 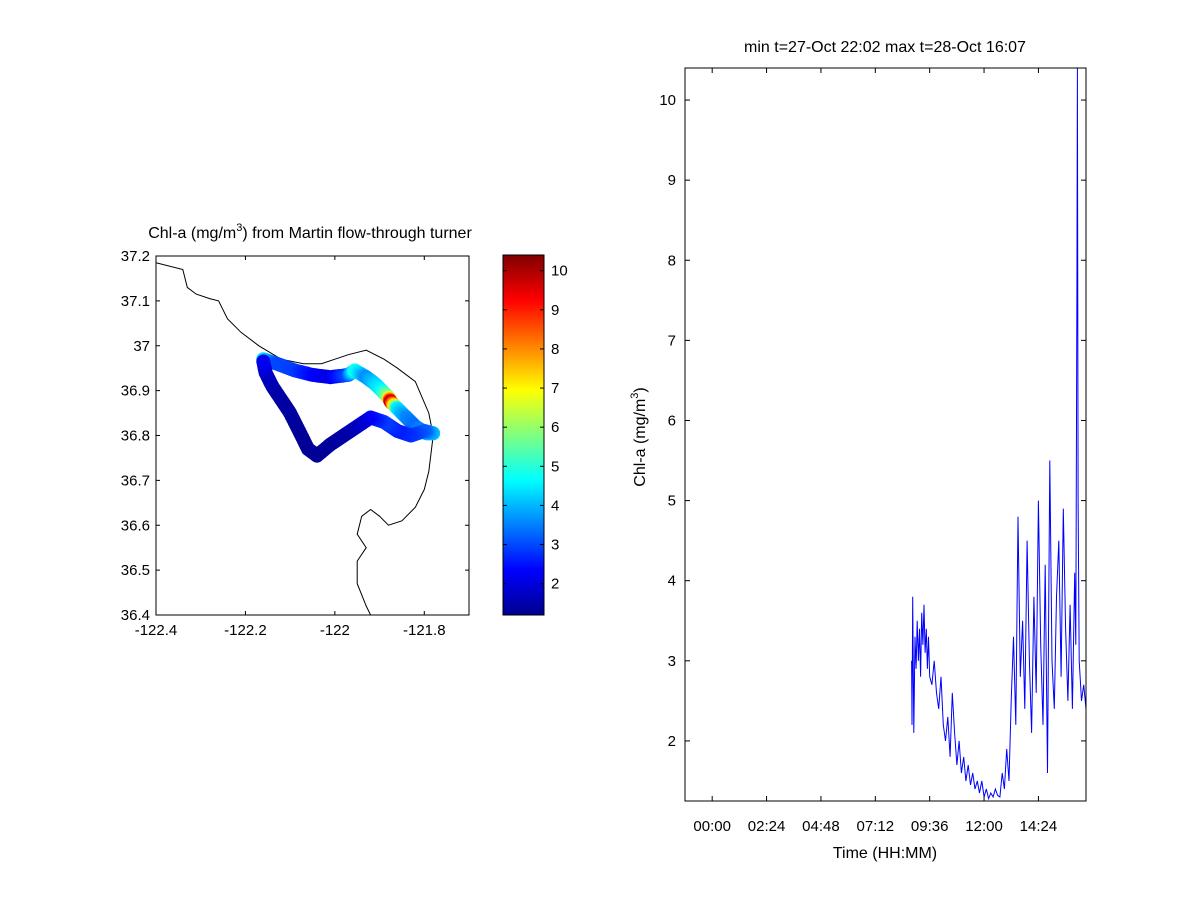 What do you see at coordinates (672, 581) in the screenshot?
I see `ts-ytick-label: 4` at bounding box center [672, 581].